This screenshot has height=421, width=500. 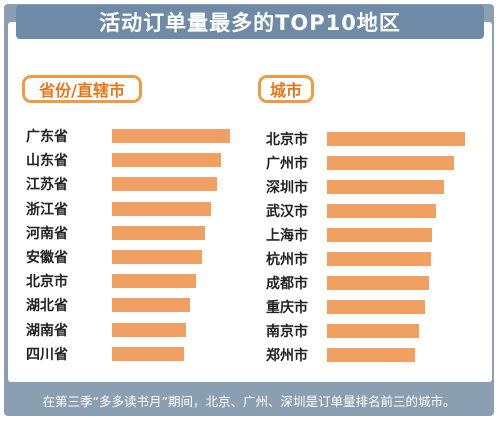 I want to click on city-label: 广州市, so click(x=287, y=164).